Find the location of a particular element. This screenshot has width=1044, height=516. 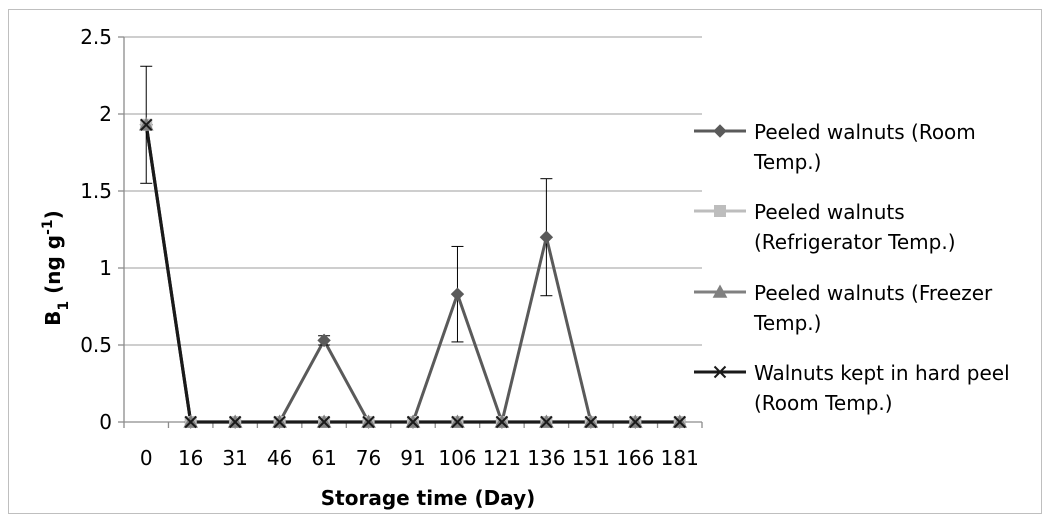

x-tick-label: 106 is located at coordinates (457, 458).